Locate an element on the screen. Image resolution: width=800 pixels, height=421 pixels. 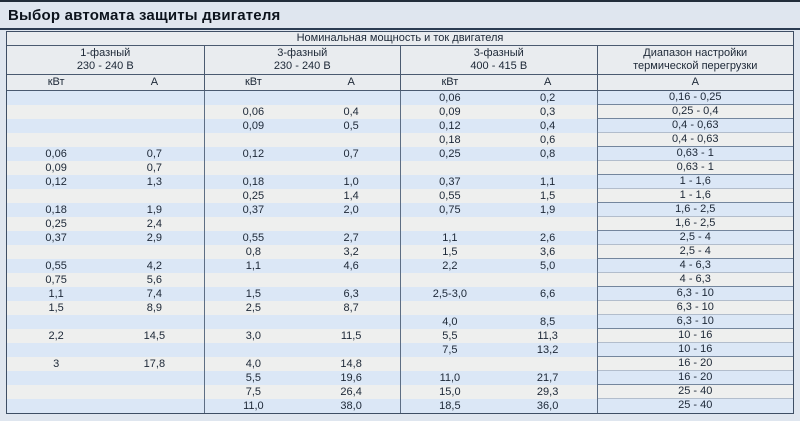
table-row: 0,06 0,2 0,16 - 0,25 is located at coordinates (400, 98).